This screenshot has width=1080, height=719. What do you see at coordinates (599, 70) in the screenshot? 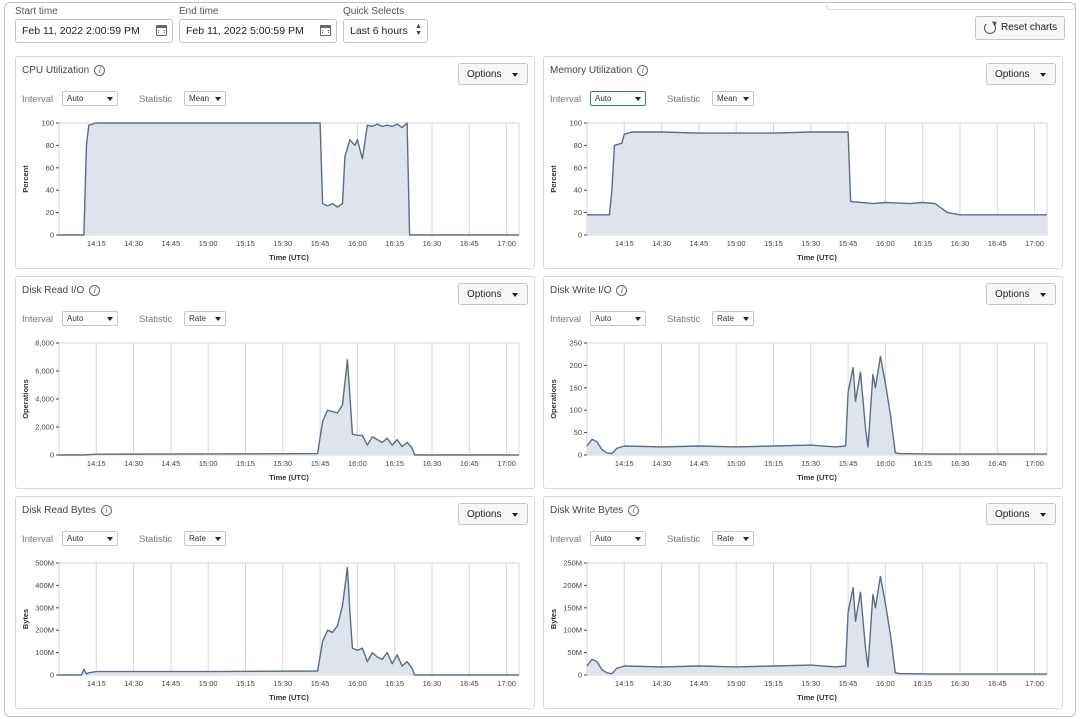
I see `panel-title: Memory Utilization i` at bounding box center [599, 70].